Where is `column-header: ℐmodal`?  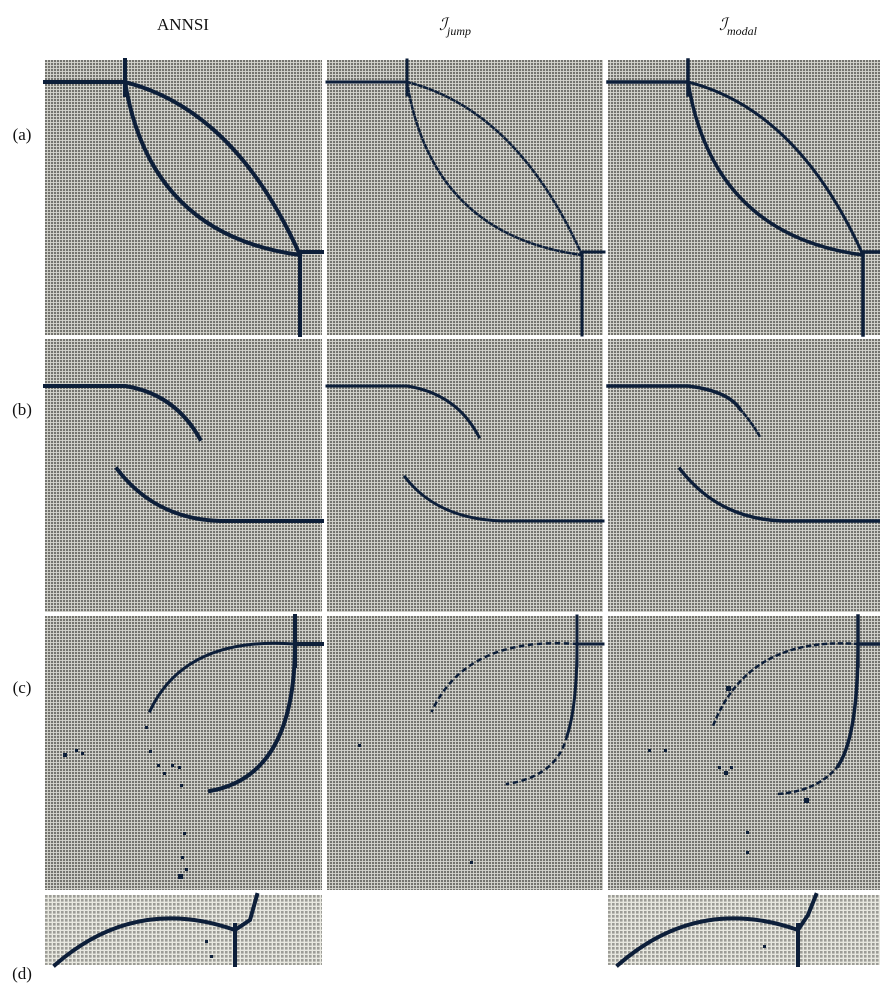 column-header: ℐmodal is located at coordinates (738, 26).